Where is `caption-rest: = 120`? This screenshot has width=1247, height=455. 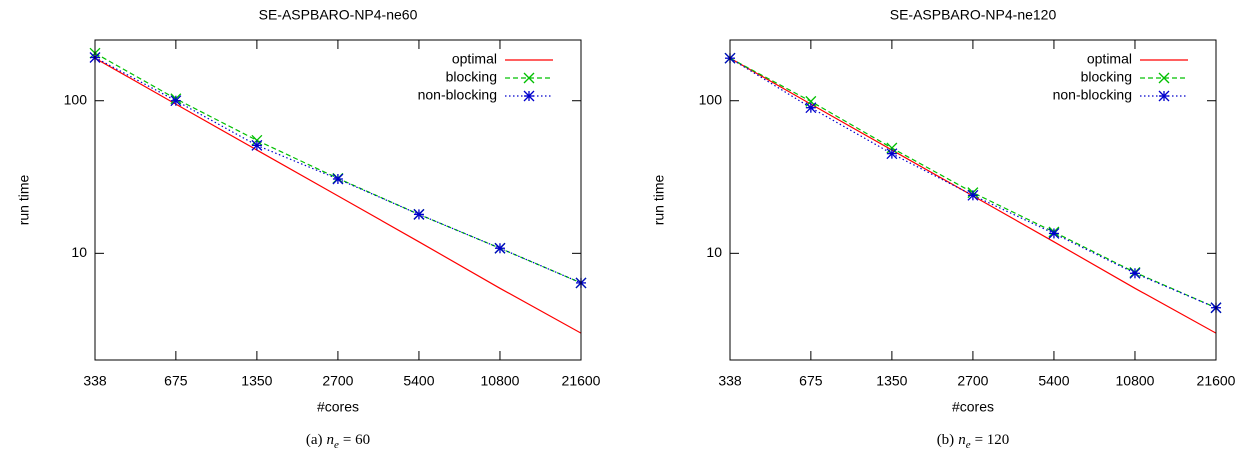 caption-rest: = 120 is located at coordinates (992, 440).